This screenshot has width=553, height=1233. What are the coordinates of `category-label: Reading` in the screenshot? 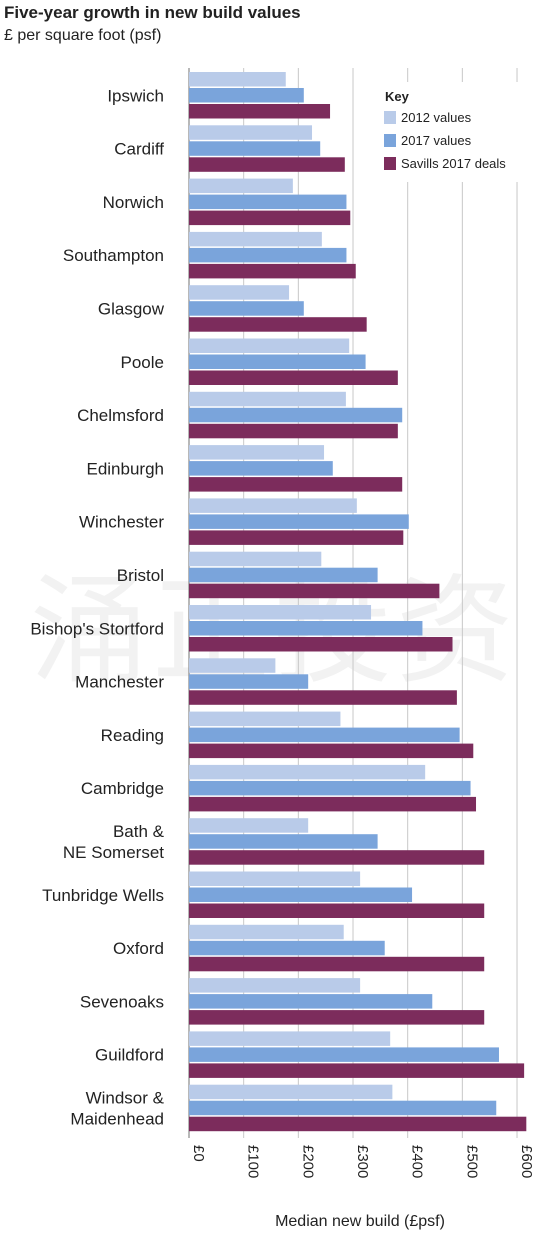 It's located at (132, 735).